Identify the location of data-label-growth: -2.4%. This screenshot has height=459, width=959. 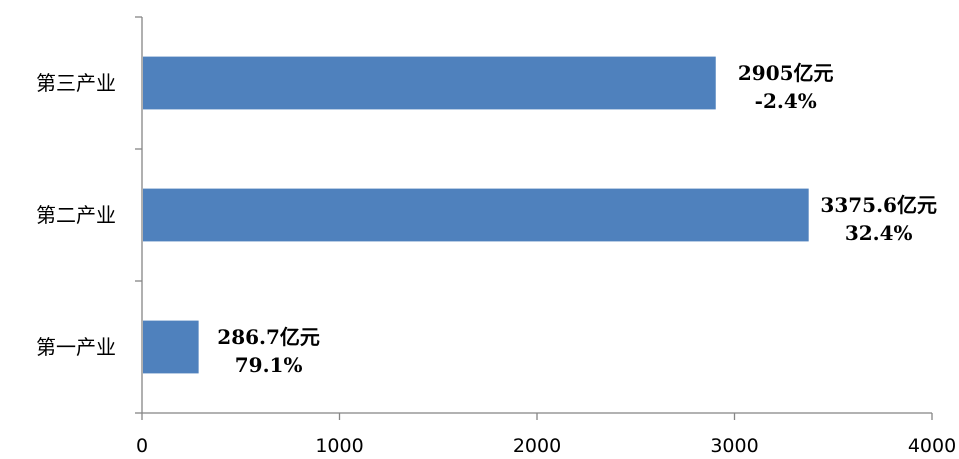
(786, 101).